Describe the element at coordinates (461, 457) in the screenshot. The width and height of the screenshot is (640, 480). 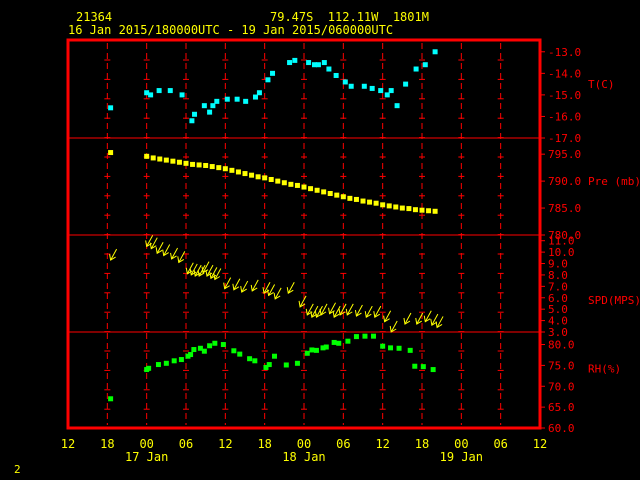
I see `date-label: 19 Jan` at that location.